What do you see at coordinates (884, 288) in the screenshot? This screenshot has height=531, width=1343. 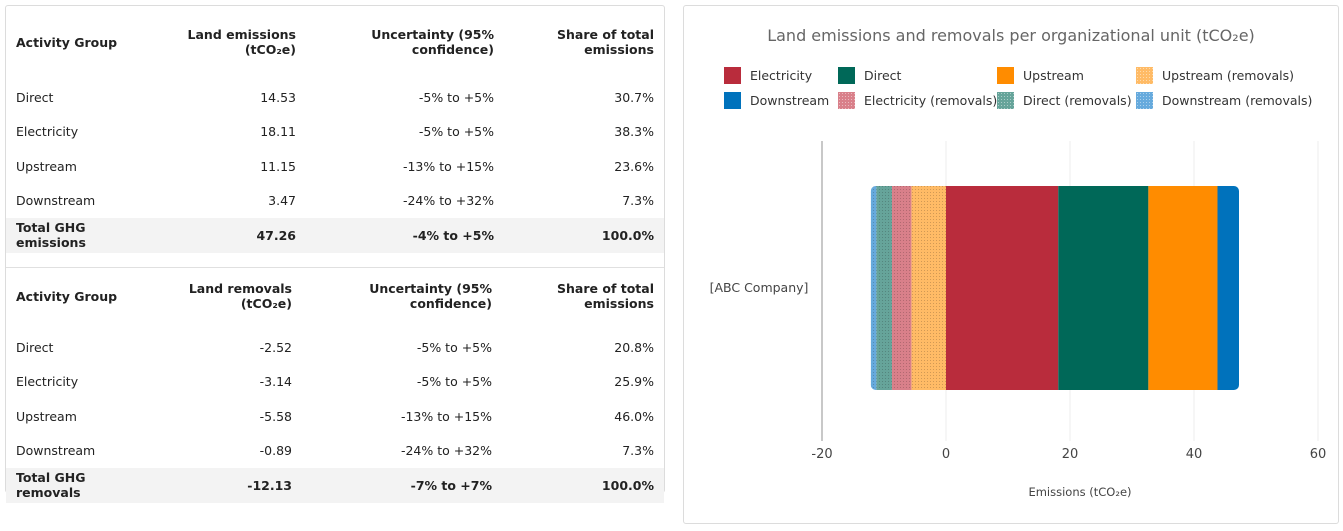 I see `bar-direct-removals` at bounding box center [884, 288].